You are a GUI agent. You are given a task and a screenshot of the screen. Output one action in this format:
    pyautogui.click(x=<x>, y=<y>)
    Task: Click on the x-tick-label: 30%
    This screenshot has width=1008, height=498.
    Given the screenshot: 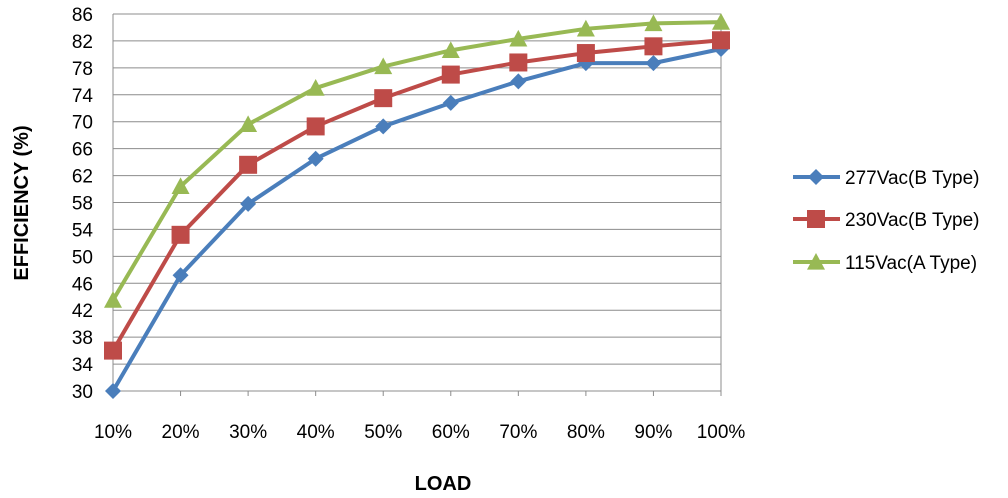 What is the action you would take?
    pyautogui.click(x=248, y=432)
    